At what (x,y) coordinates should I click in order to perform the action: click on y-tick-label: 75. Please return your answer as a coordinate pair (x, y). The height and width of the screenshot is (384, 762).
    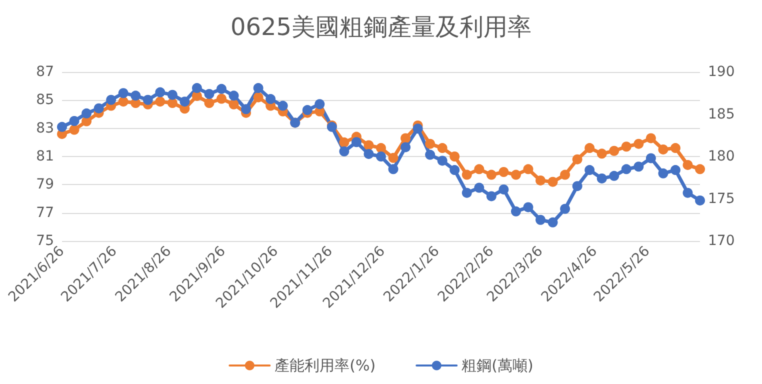
    Looking at the image, I should click on (45, 241).